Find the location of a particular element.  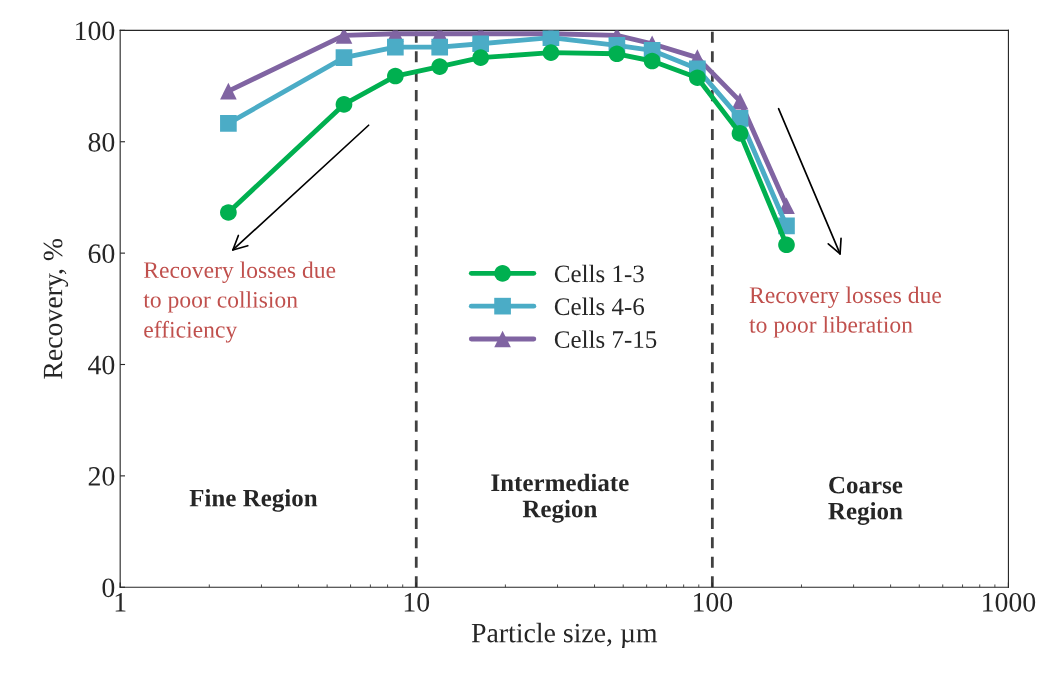

x-tick-label: 1 is located at coordinates (120, 602).